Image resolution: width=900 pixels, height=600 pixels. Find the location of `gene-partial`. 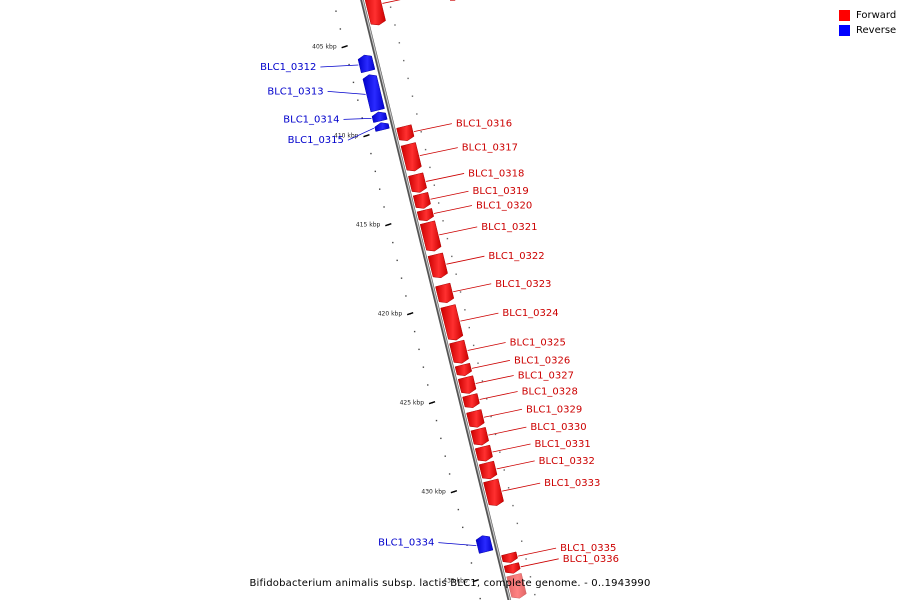

gene-partial is located at coordinates (516, 585).